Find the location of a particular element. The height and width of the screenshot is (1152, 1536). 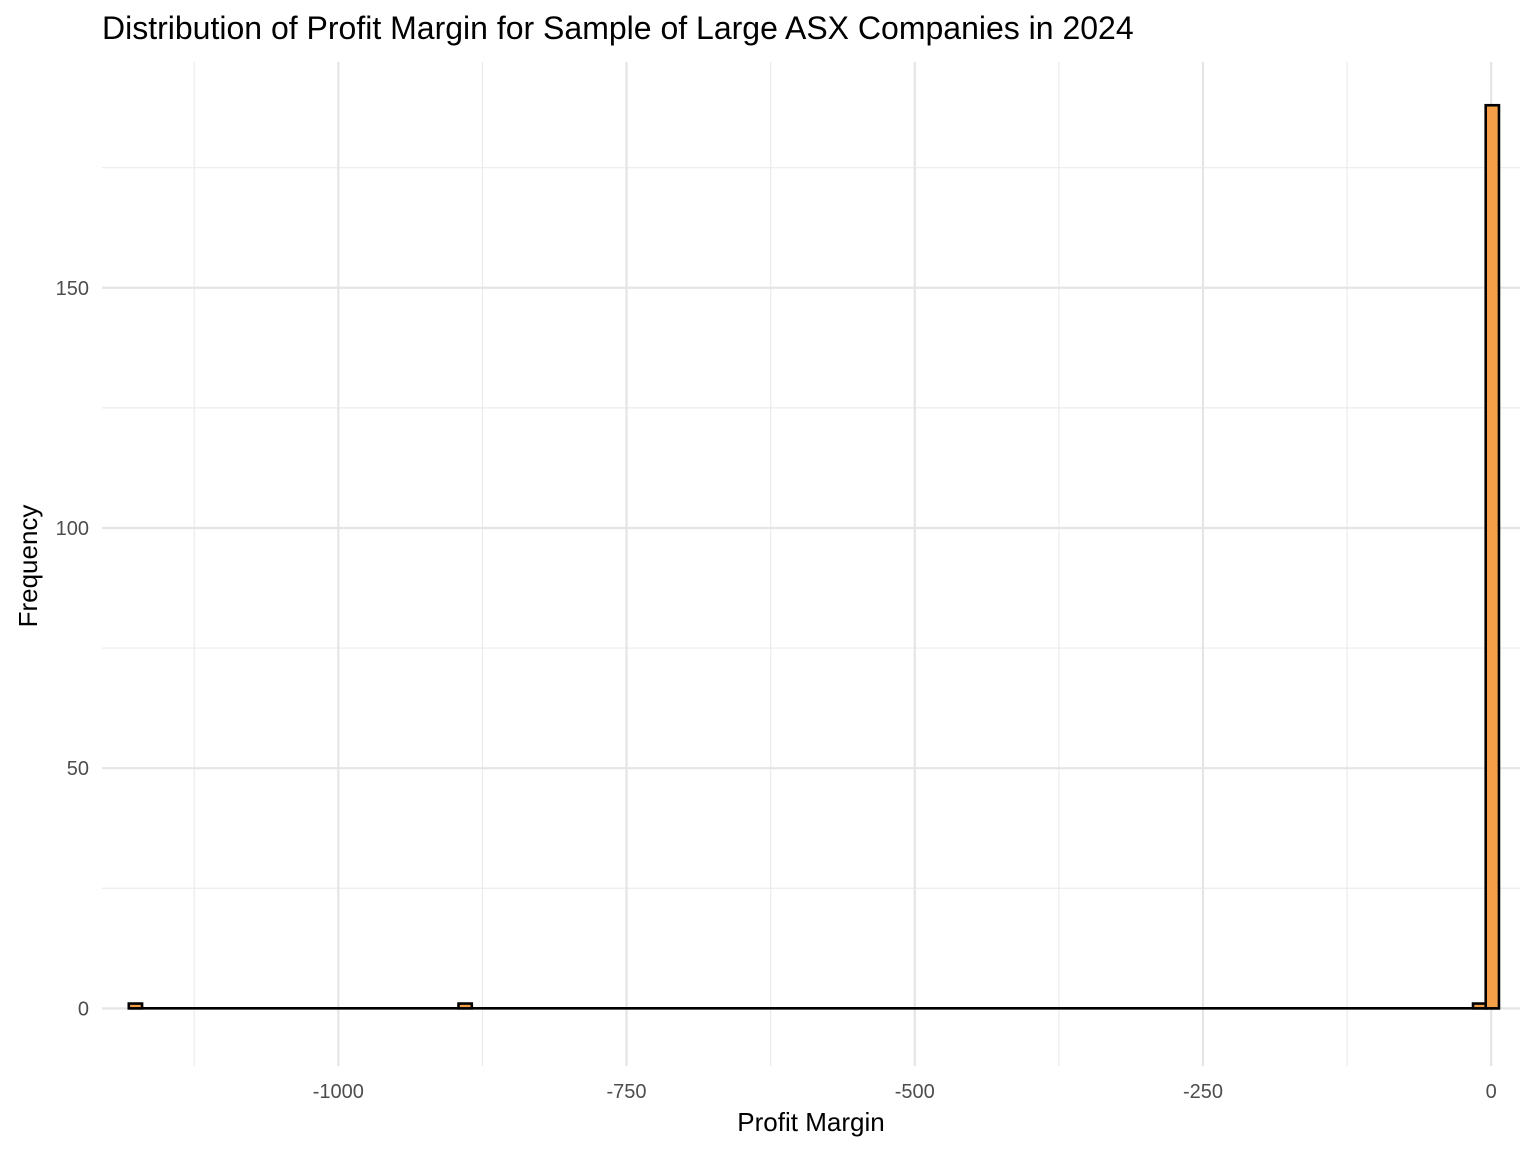

x-tick-labels: -1000 -750 -500 -250 0 is located at coordinates (905, 1092).